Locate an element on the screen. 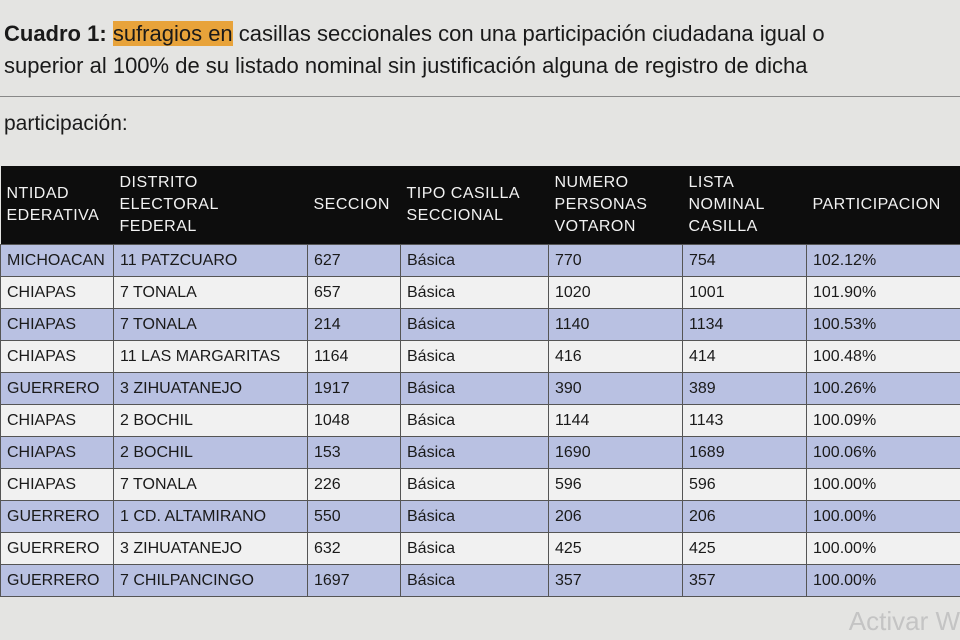 This screenshot has height=640, width=960. table-cell: 214 is located at coordinates (354, 324).